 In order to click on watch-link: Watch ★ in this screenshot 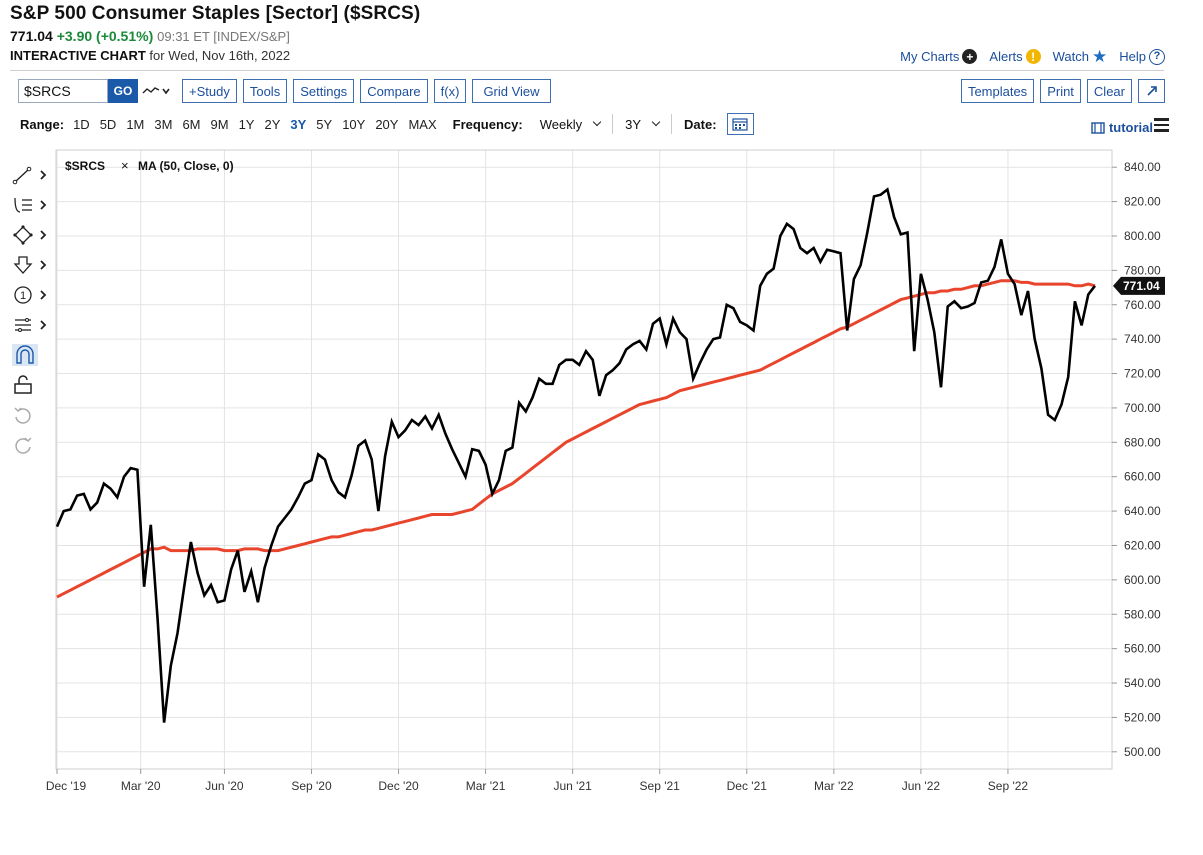, I will do `click(1080, 56)`.